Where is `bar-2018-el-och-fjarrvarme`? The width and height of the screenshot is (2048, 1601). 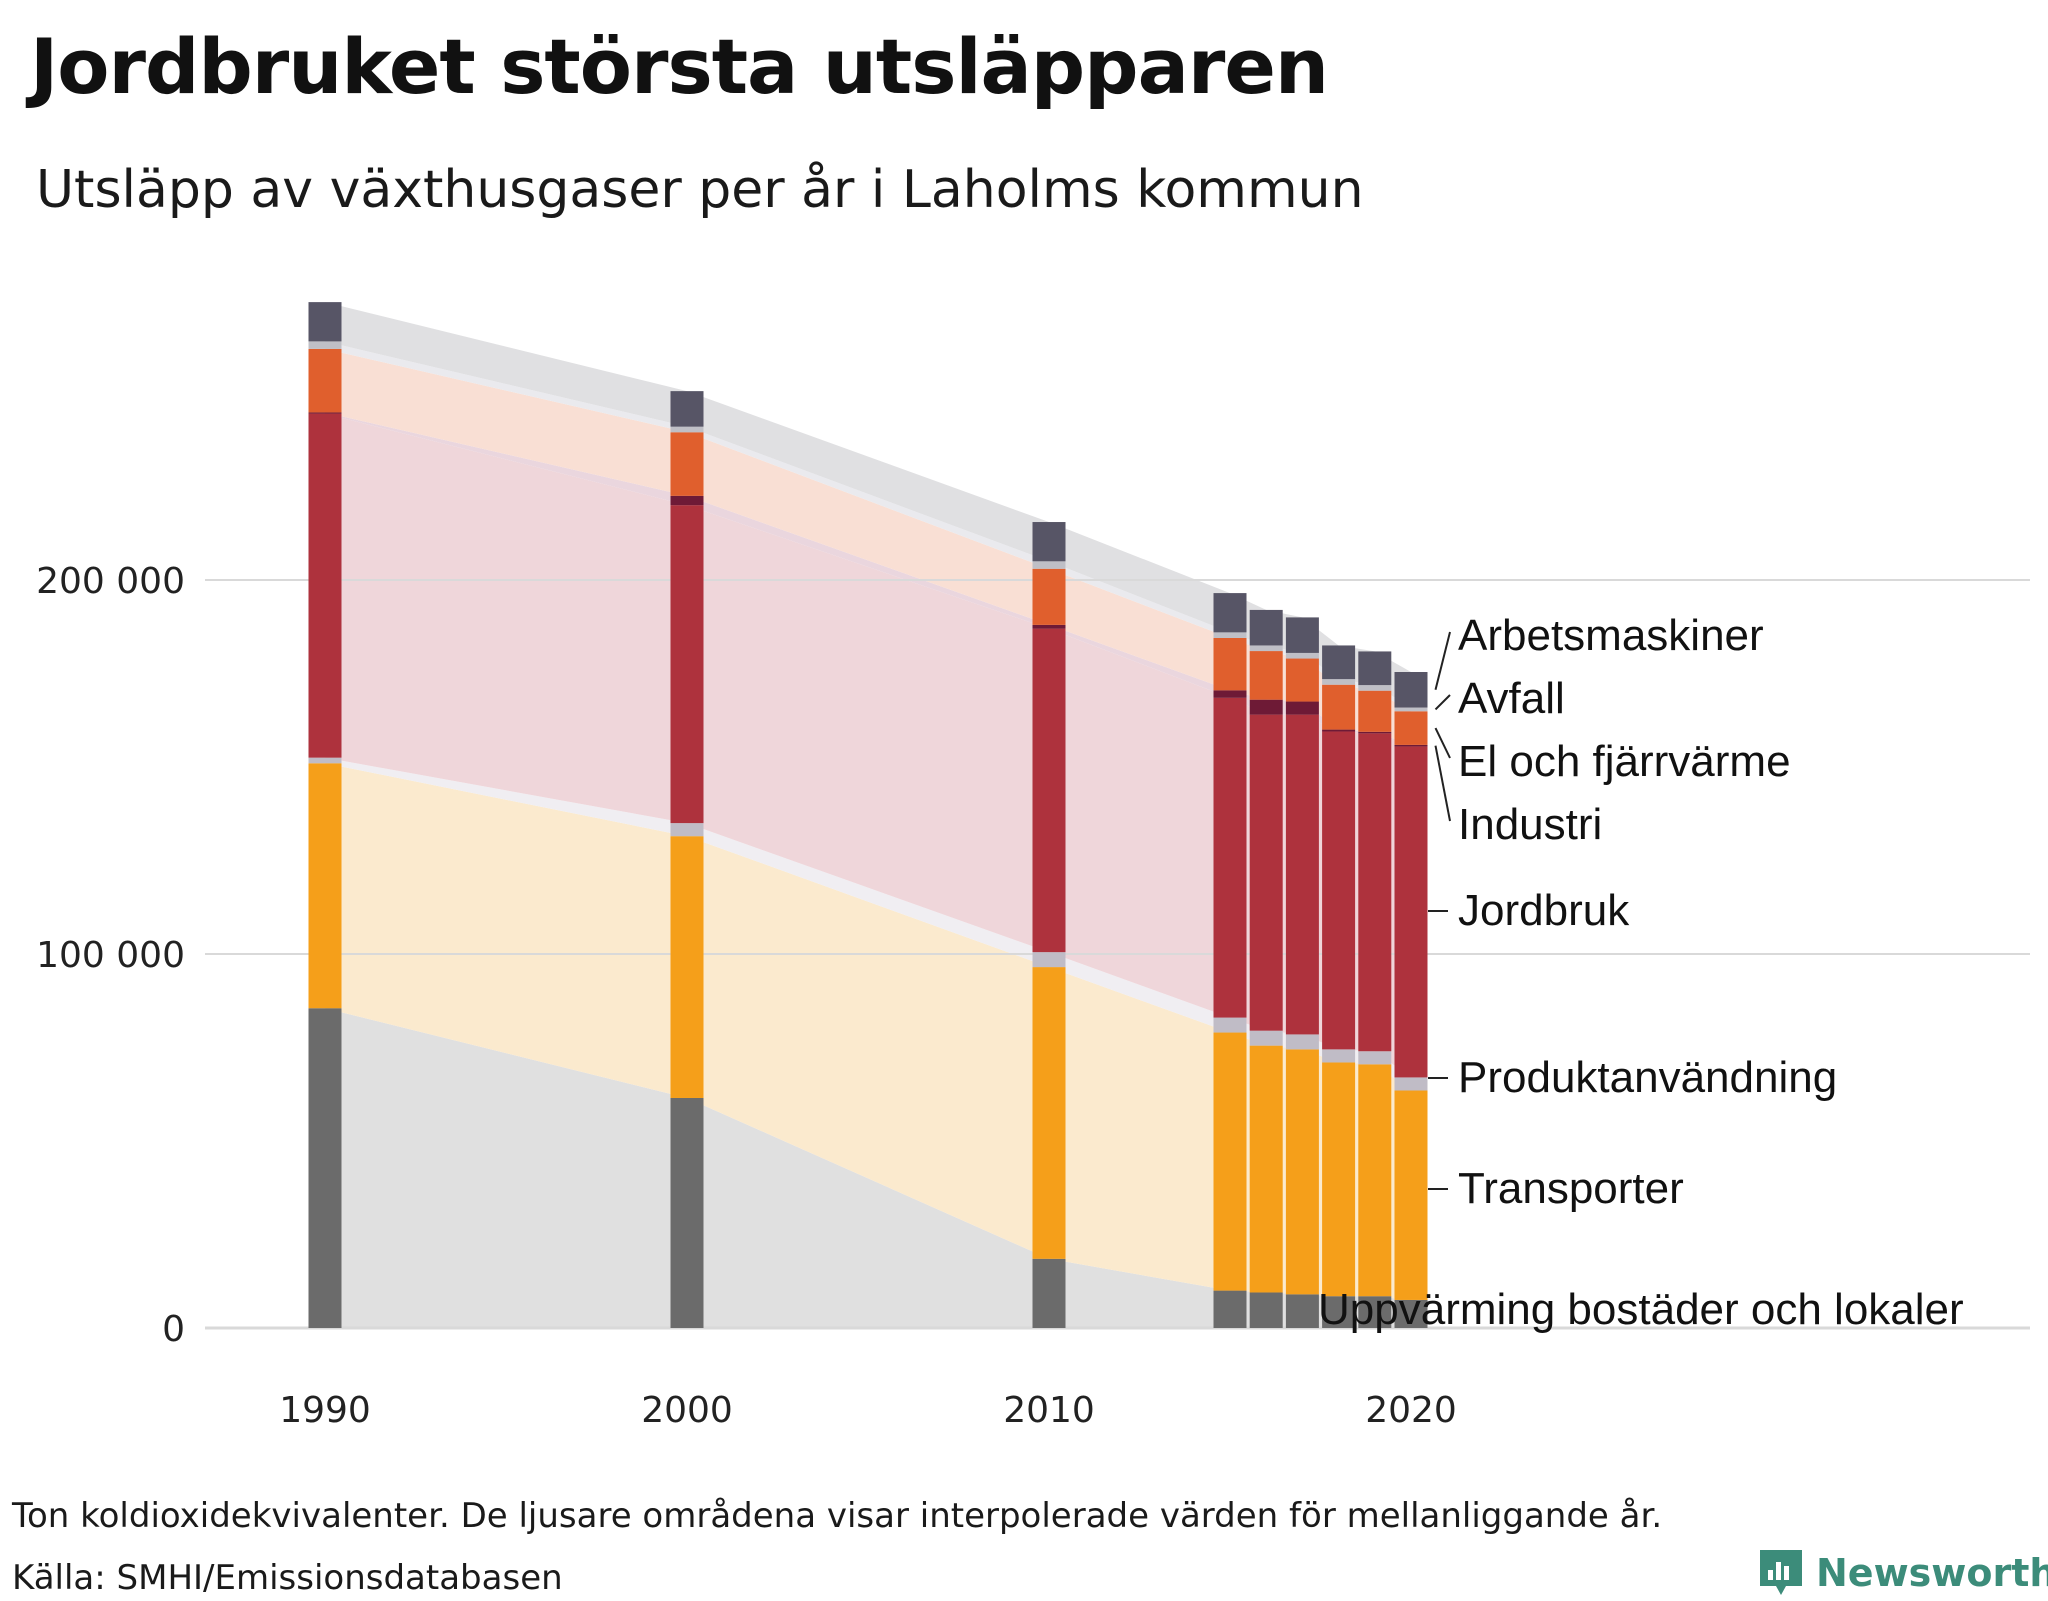 bar-2018-el-och-fjarrvarme is located at coordinates (1339, 707).